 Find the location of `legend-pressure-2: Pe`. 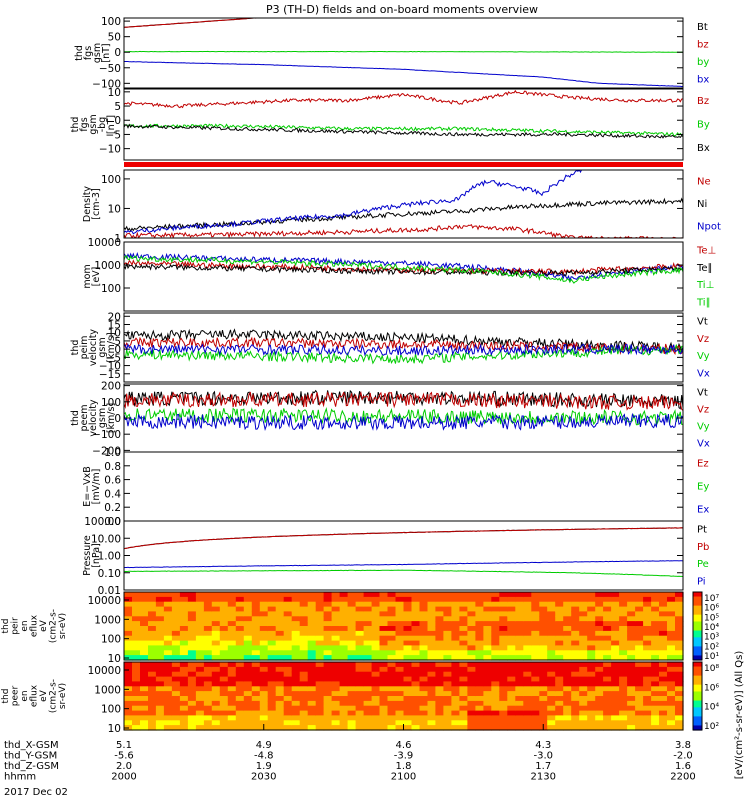

legend-pressure-2: Pe is located at coordinates (703, 564).